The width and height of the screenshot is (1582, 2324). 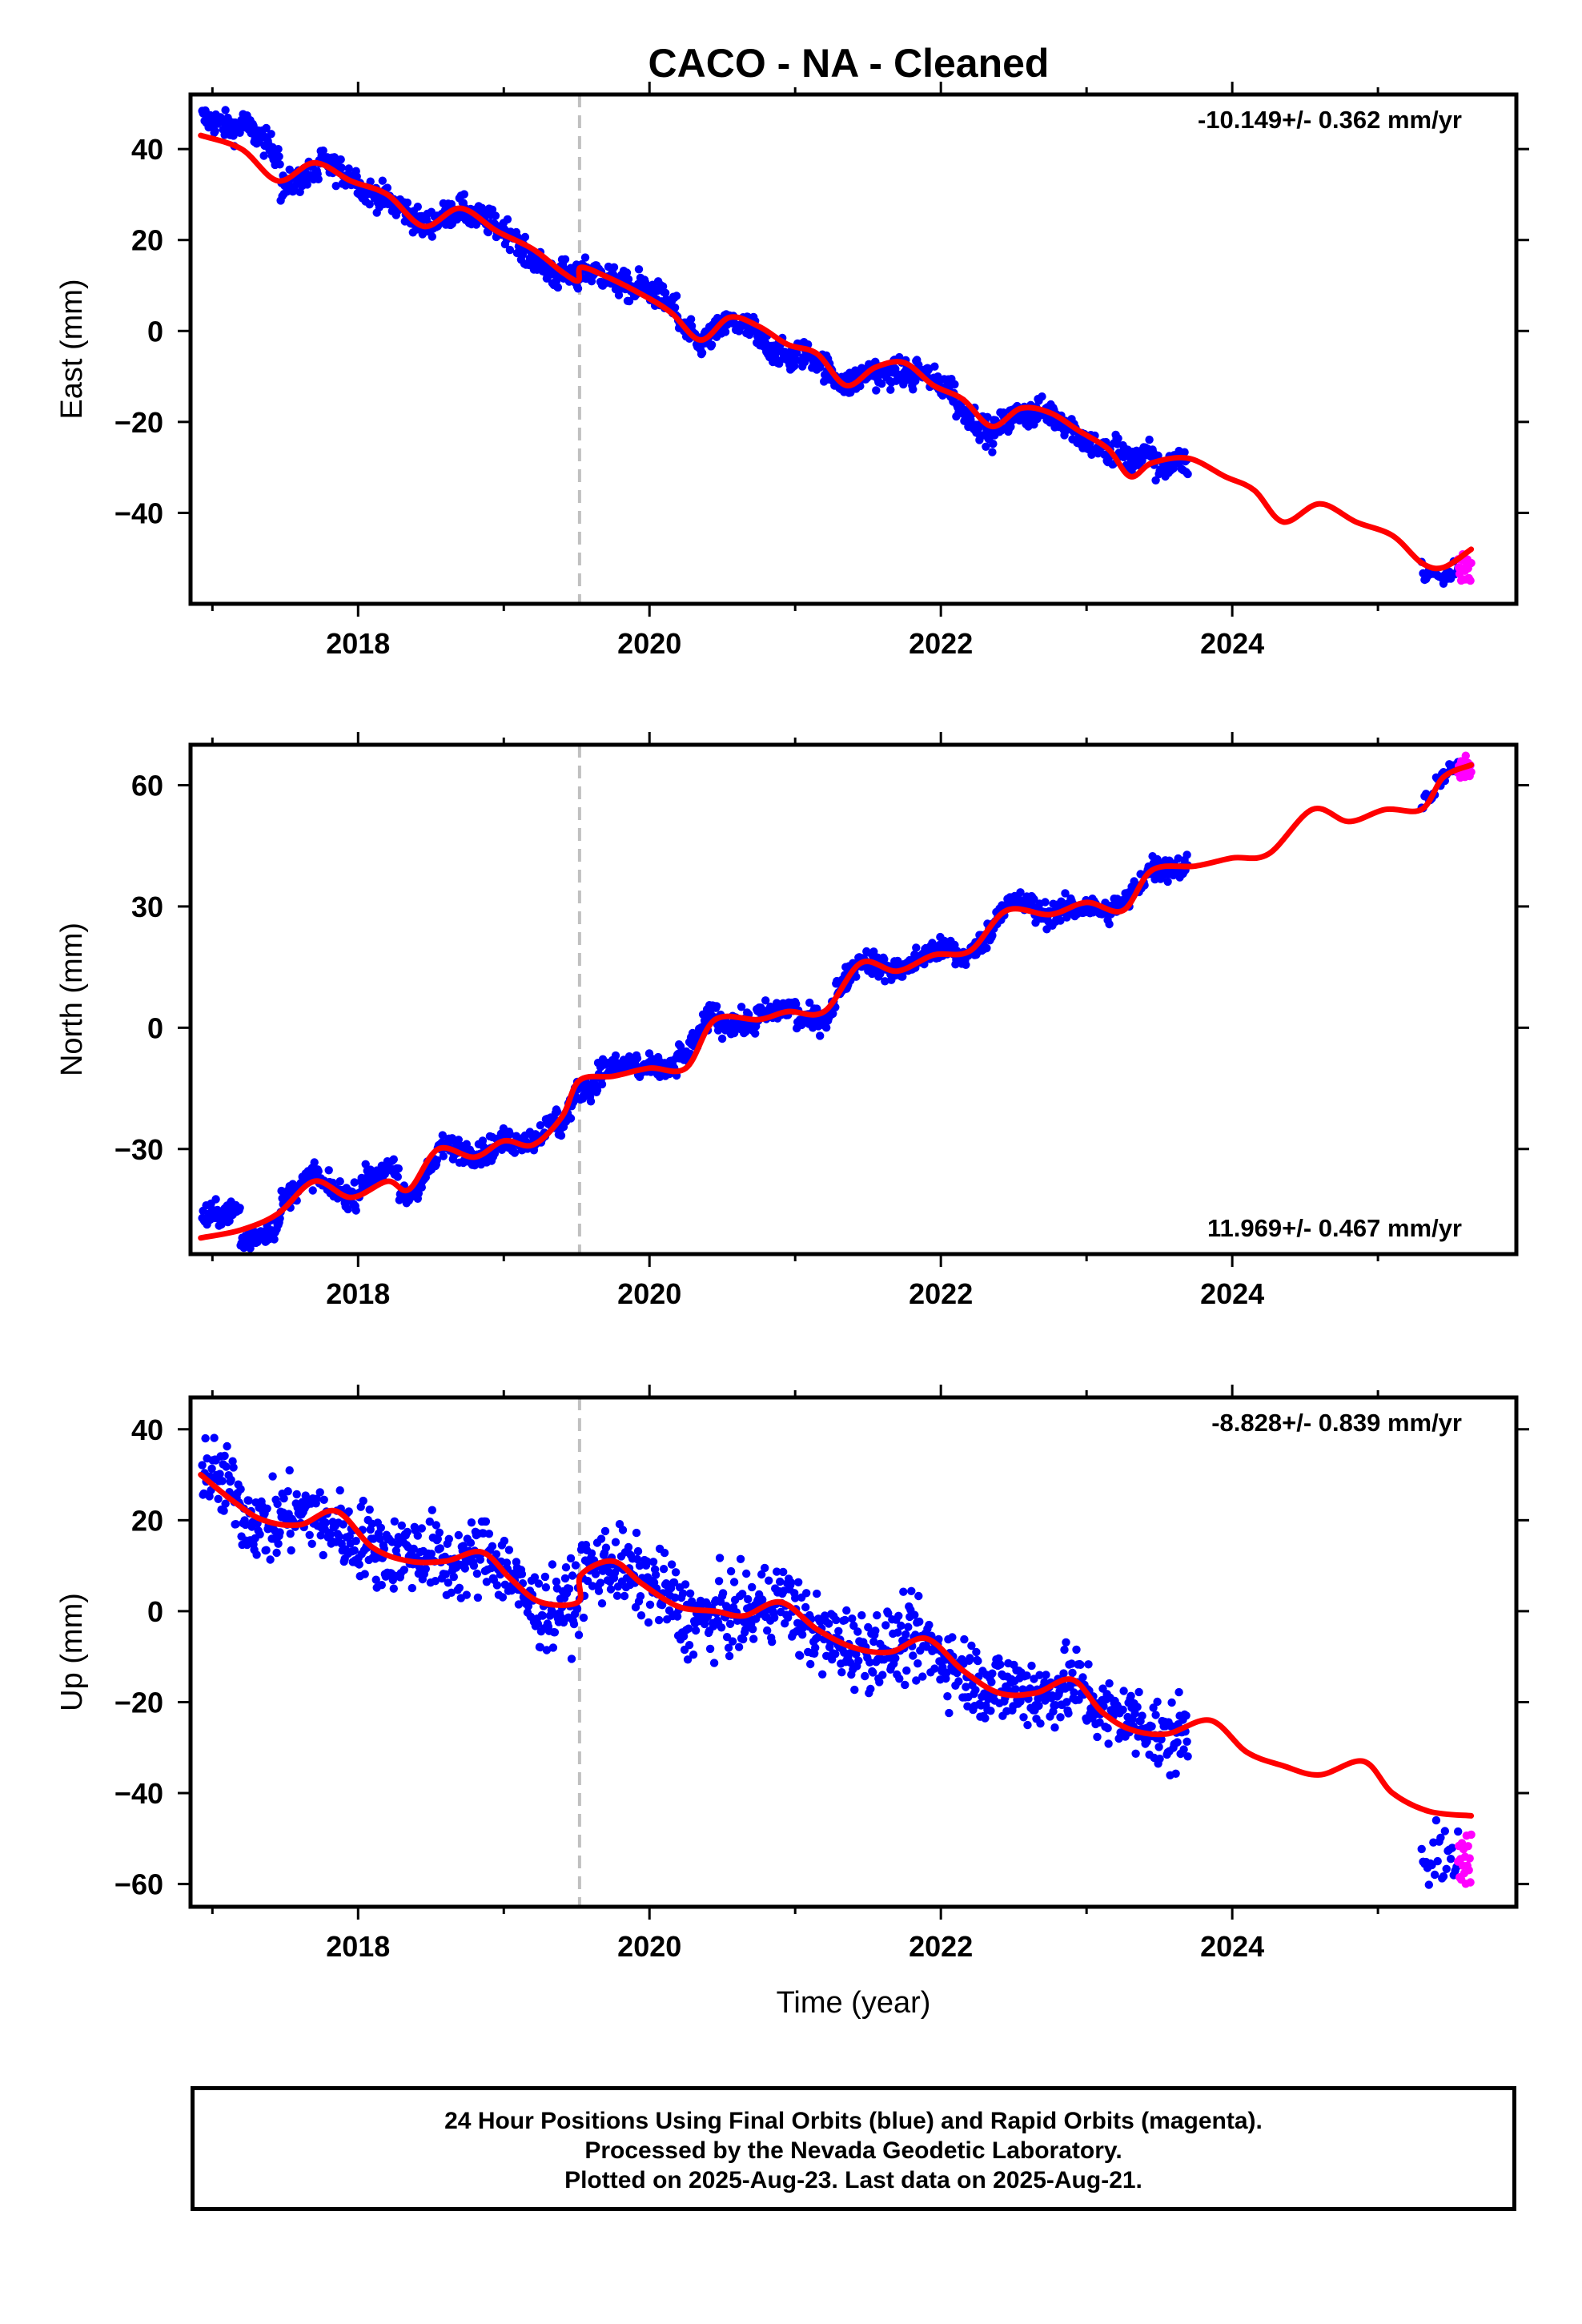 I want to click on north-ytick-label: 60, so click(x=147, y=785).